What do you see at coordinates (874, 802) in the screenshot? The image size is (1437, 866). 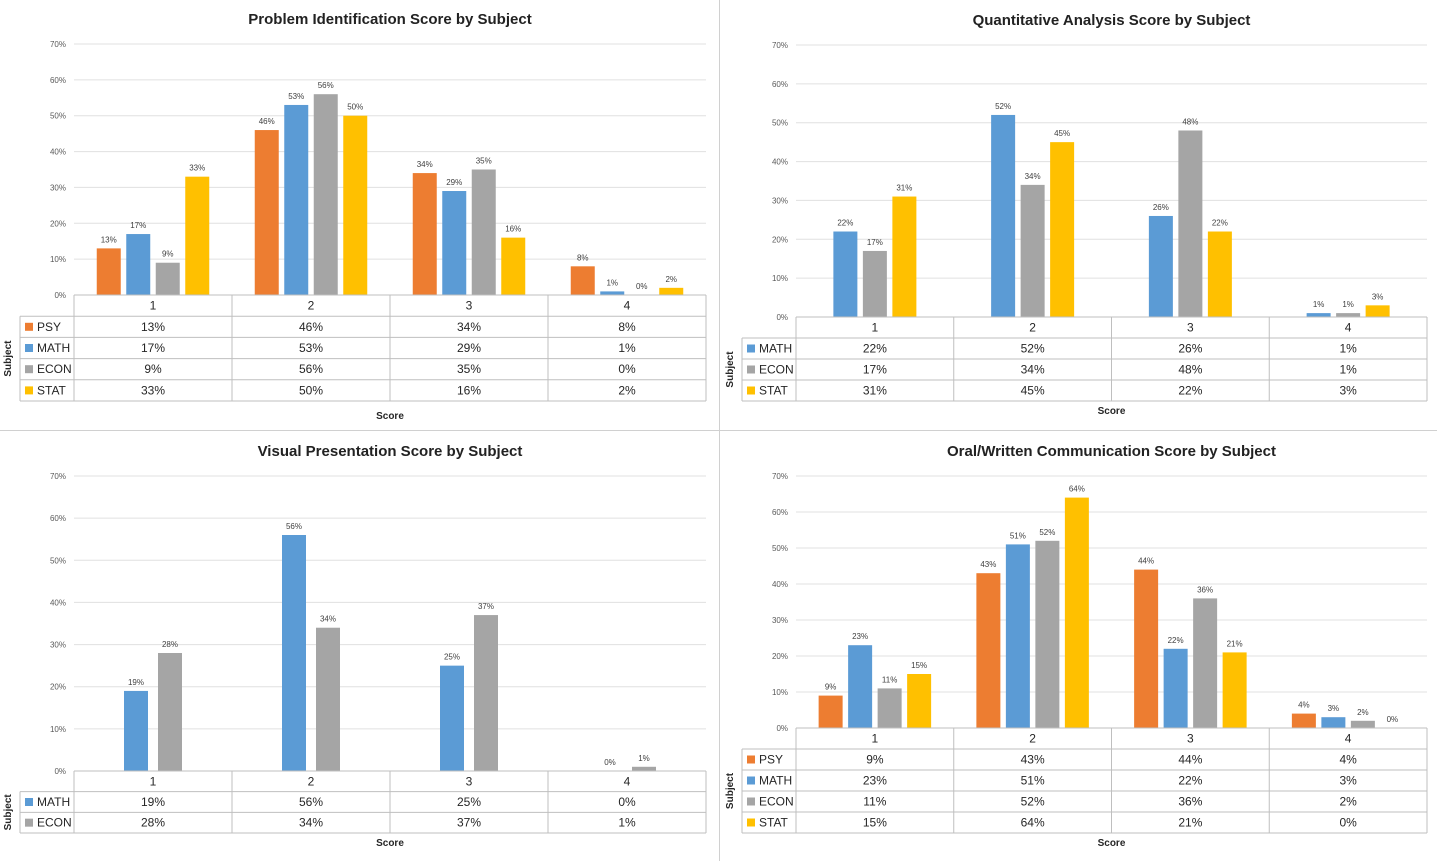 I see `table-cell: 11%` at bounding box center [874, 802].